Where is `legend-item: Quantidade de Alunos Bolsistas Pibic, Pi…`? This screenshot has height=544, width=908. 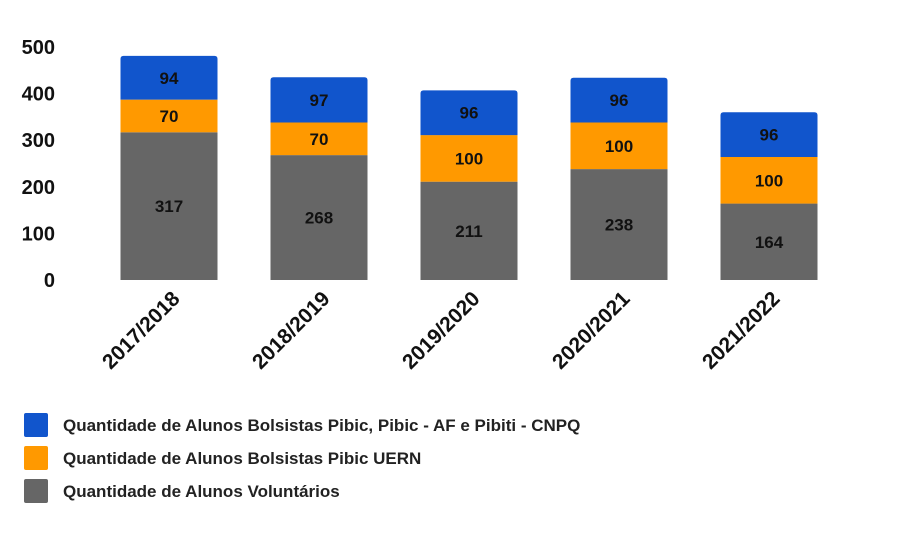
legend-item: Quantidade de Alunos Bolsistas Pibic, Pi… is located at coordinates (302, 425).